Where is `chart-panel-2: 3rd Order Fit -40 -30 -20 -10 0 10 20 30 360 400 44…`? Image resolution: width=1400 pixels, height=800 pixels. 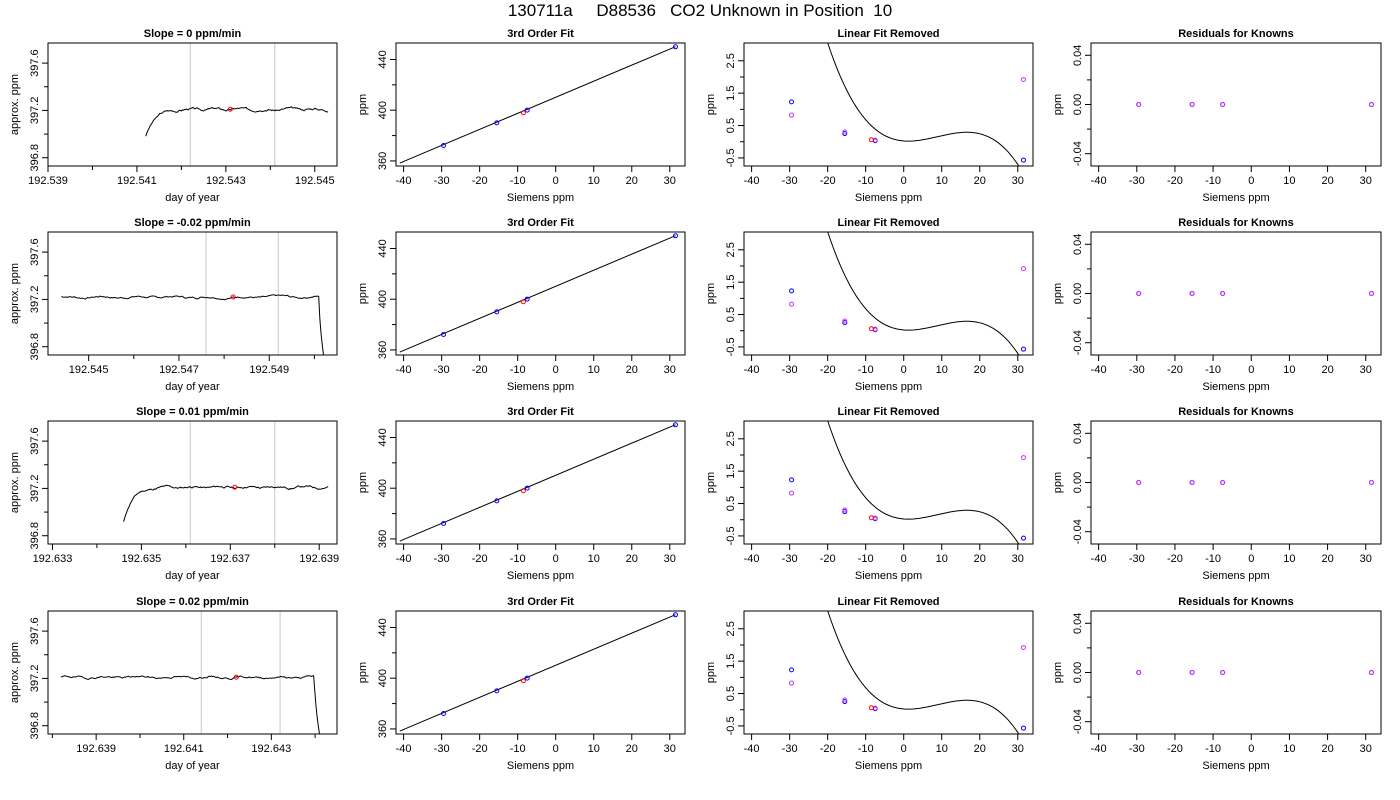 chart-panel-2: 3rd Order Fit -40 -30 -20 -10 0 10 20 30 360 400 44… is located at coordinates (521, 116).